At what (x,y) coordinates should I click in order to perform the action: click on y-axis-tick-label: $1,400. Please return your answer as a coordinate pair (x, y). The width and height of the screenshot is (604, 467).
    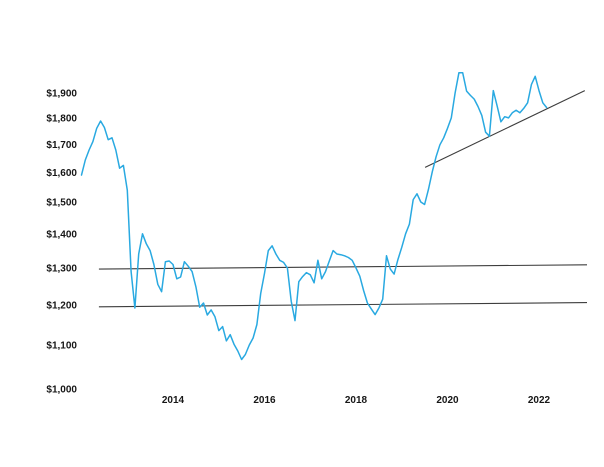
    Looking at the image, I should click on (61, 234).